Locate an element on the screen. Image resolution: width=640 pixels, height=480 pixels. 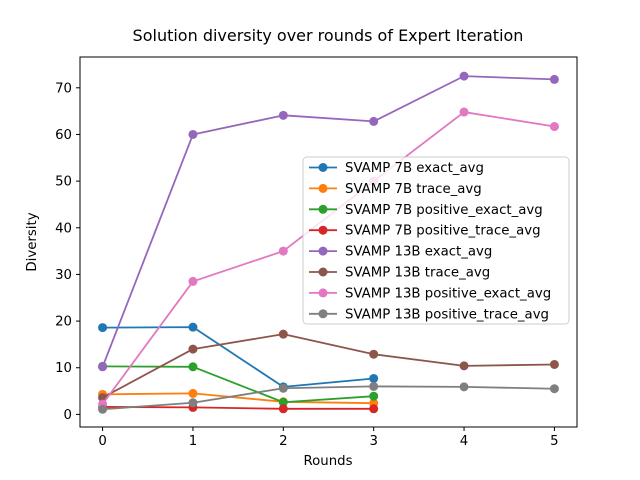
series-svamp-7b-positive-exact-avg is located at coordinates (238, 384).